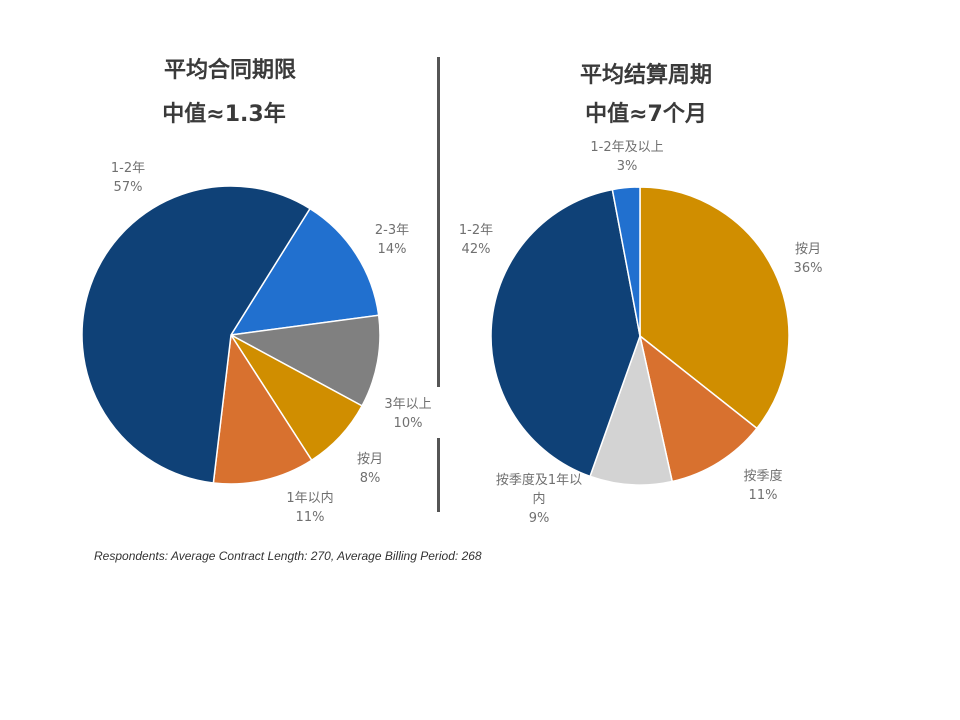 This screenshot has height=720, width=960. I want to click on divider-upper, so click(438, 222).